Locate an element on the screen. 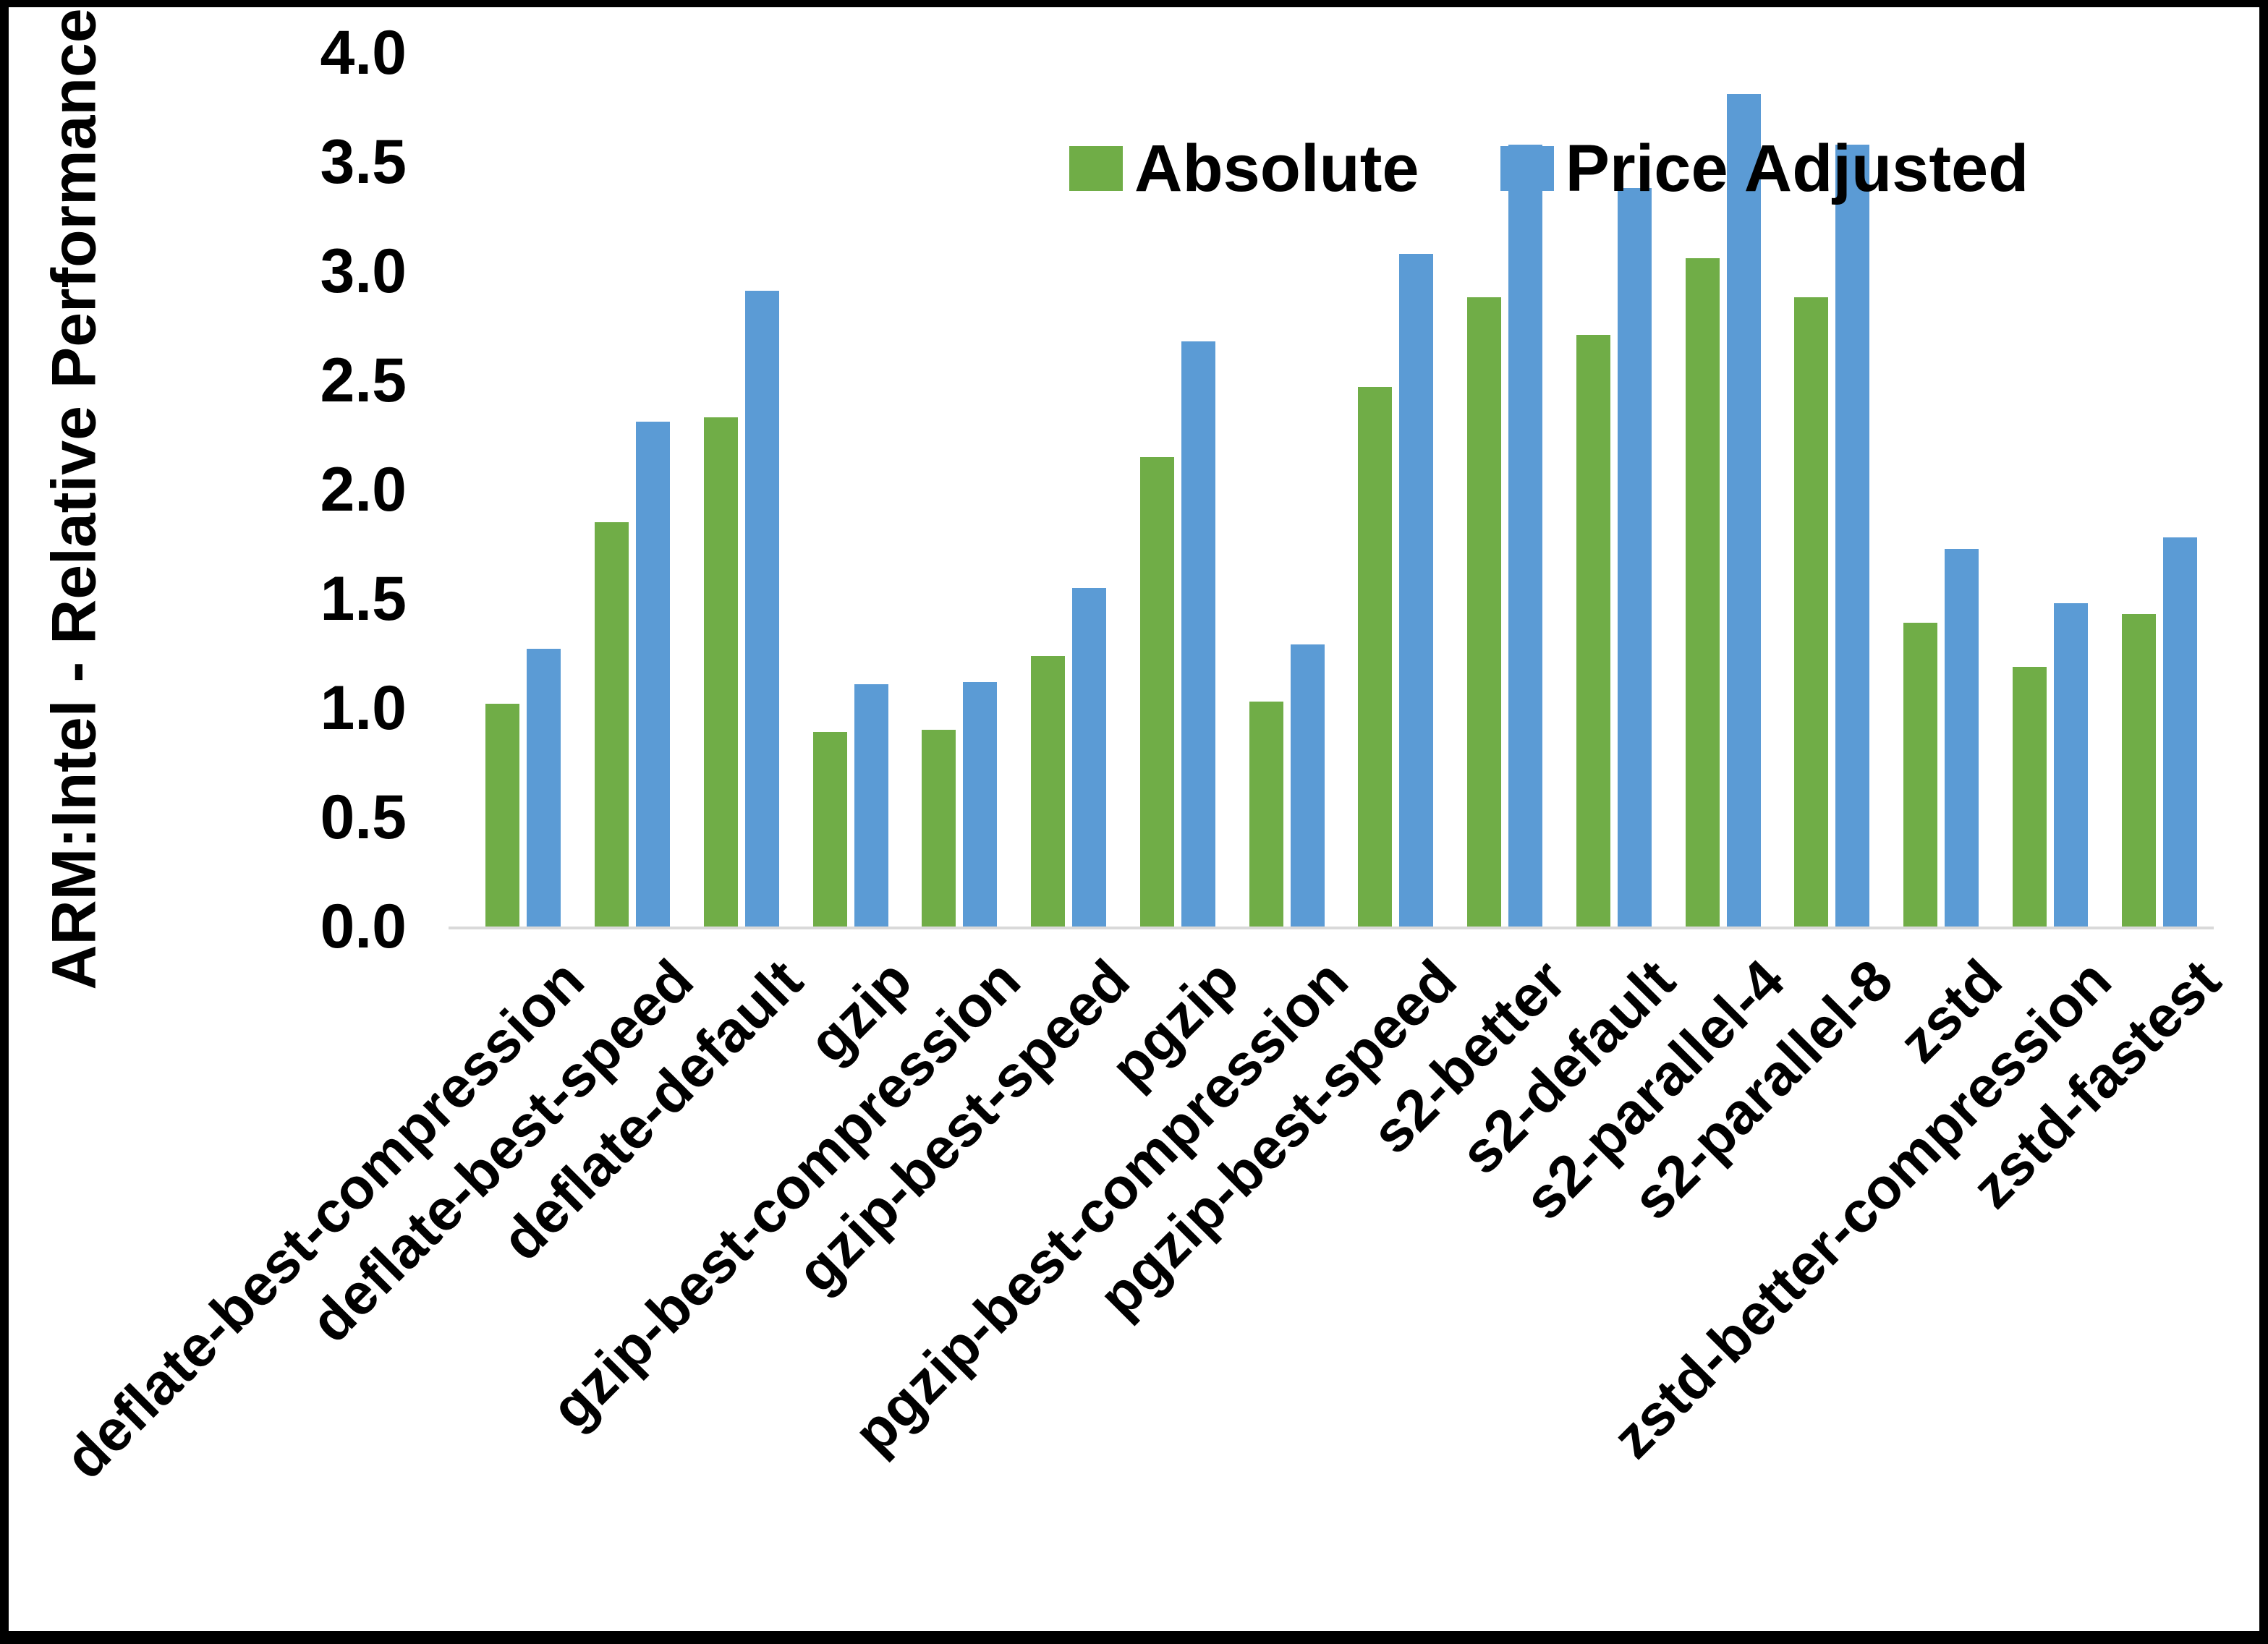  bar-group-gzip is located at coordinates (850, 490).